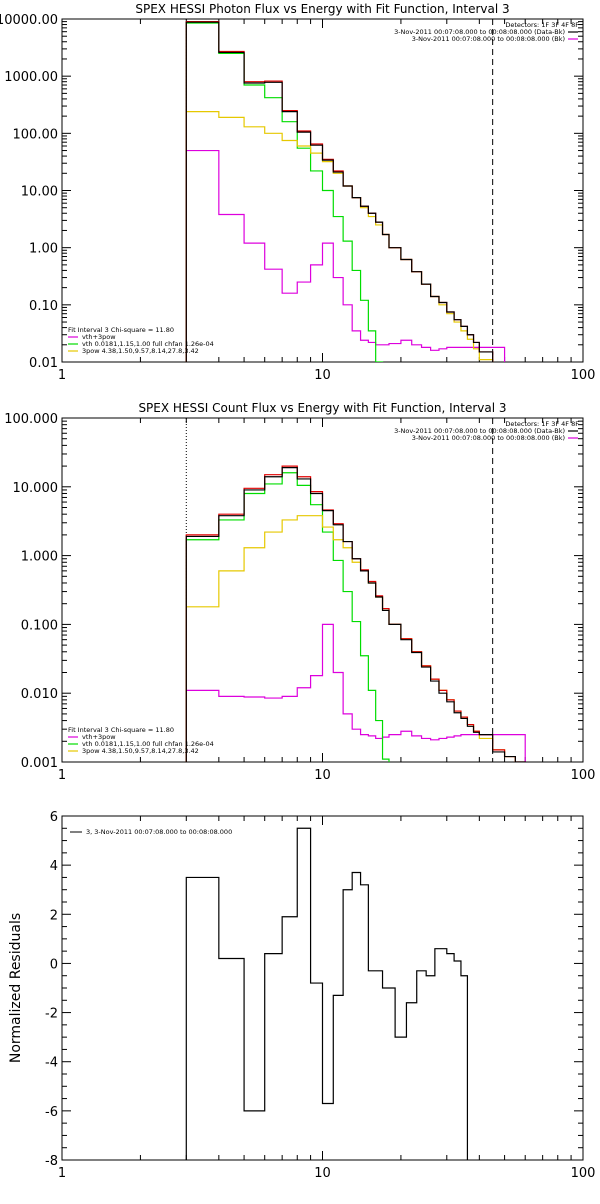 Image resolution: width=600 pixels, height=1204 pixels. What do you see at coordinates (51, 1112) in the screenshot?
I see `y-tick-label: -6` at bounding box center [51, 1112].